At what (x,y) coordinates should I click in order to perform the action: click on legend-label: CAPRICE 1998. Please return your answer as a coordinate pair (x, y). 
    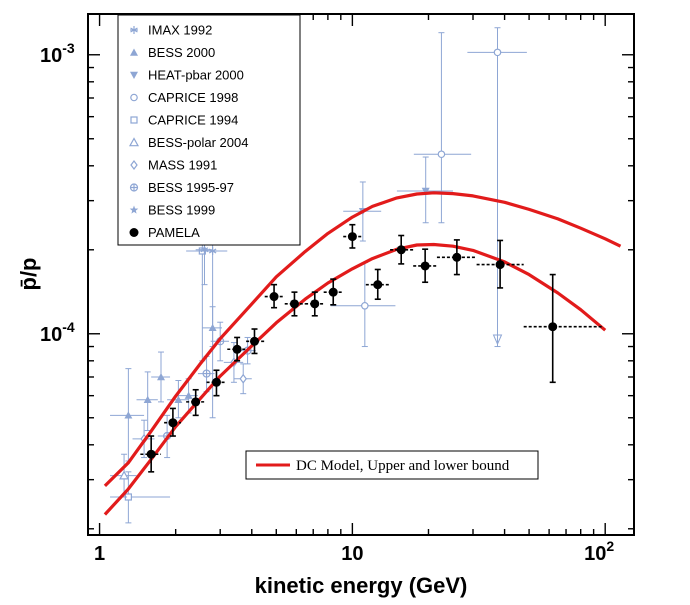
    Looking at the image, I should click on (193, 97).